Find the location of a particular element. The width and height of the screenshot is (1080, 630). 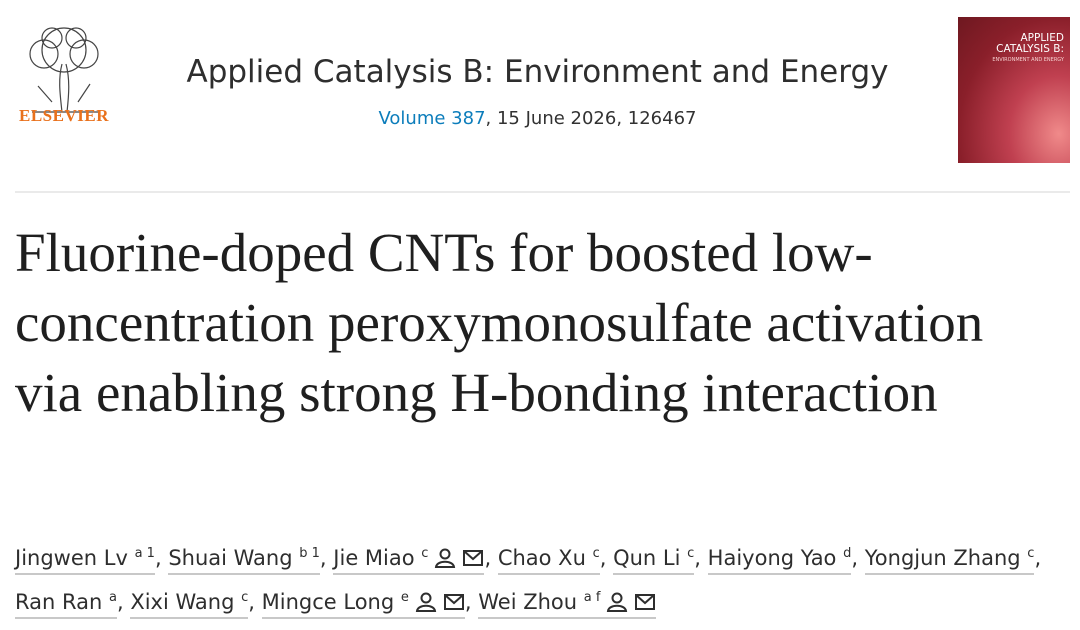

publisher-logo is located at coordinates (64, 70).